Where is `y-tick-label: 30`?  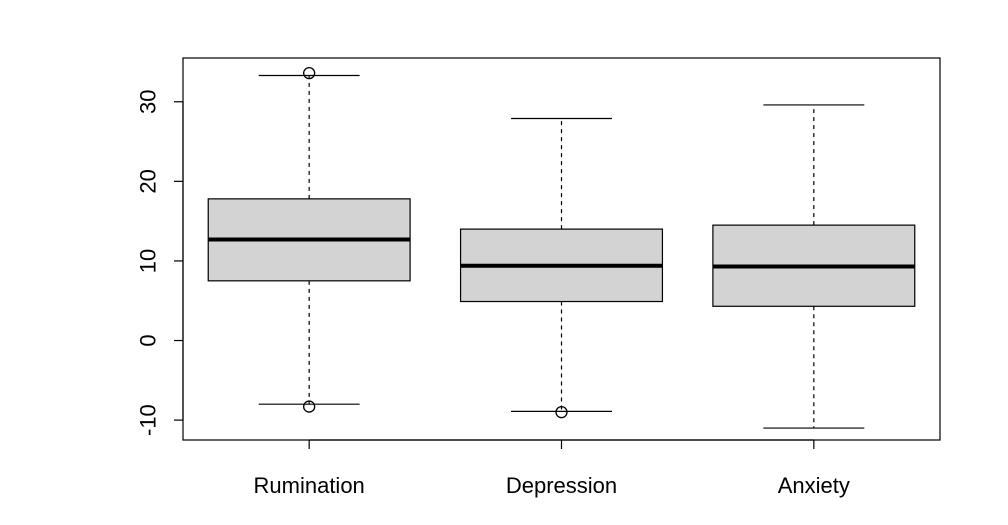
y-tick-label: 30 is located at coordinates (148, 102).